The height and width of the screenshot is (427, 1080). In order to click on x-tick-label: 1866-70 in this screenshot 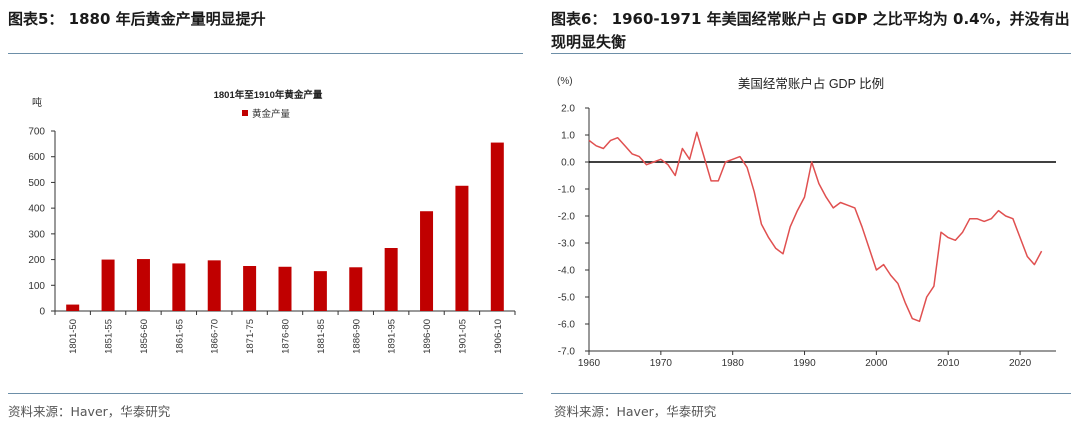, I will do `click(215, 336)`.